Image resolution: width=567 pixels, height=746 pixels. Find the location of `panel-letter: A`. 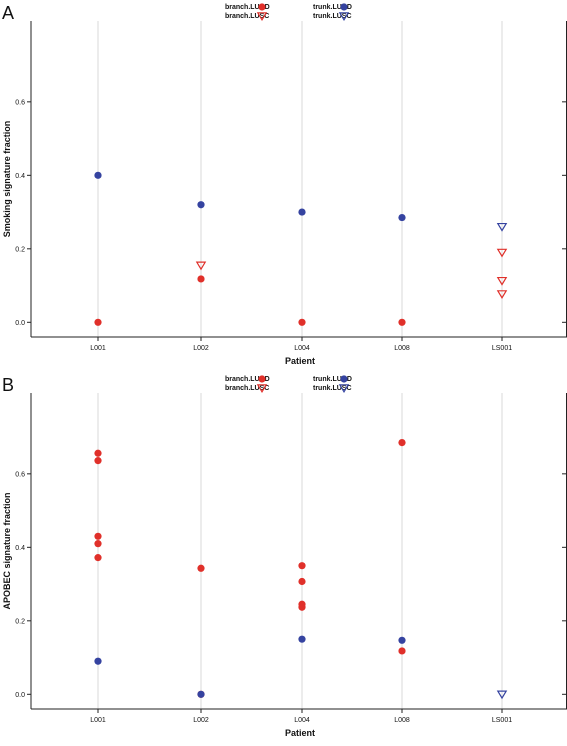

panel-letter: A is located at coordinates (8, 13).